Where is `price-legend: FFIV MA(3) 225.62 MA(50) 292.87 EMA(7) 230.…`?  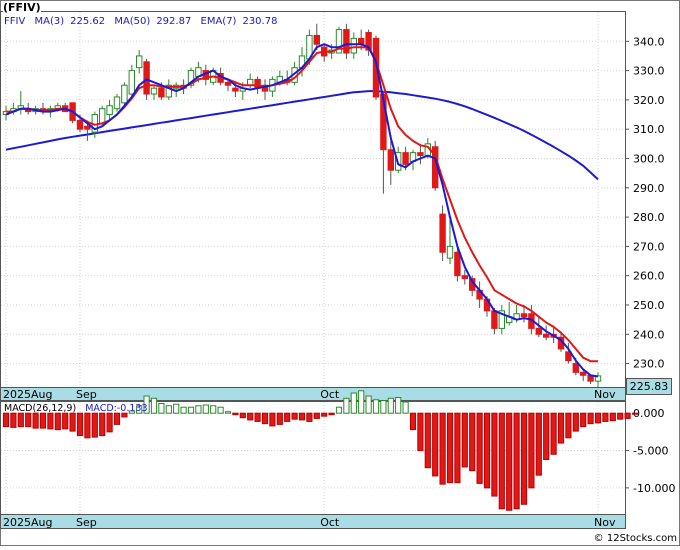 price-legend: FFIV MA(3) 225.62 MA(50) 292.87 EMA(7) 230.… is located at coordinates (143, 21).